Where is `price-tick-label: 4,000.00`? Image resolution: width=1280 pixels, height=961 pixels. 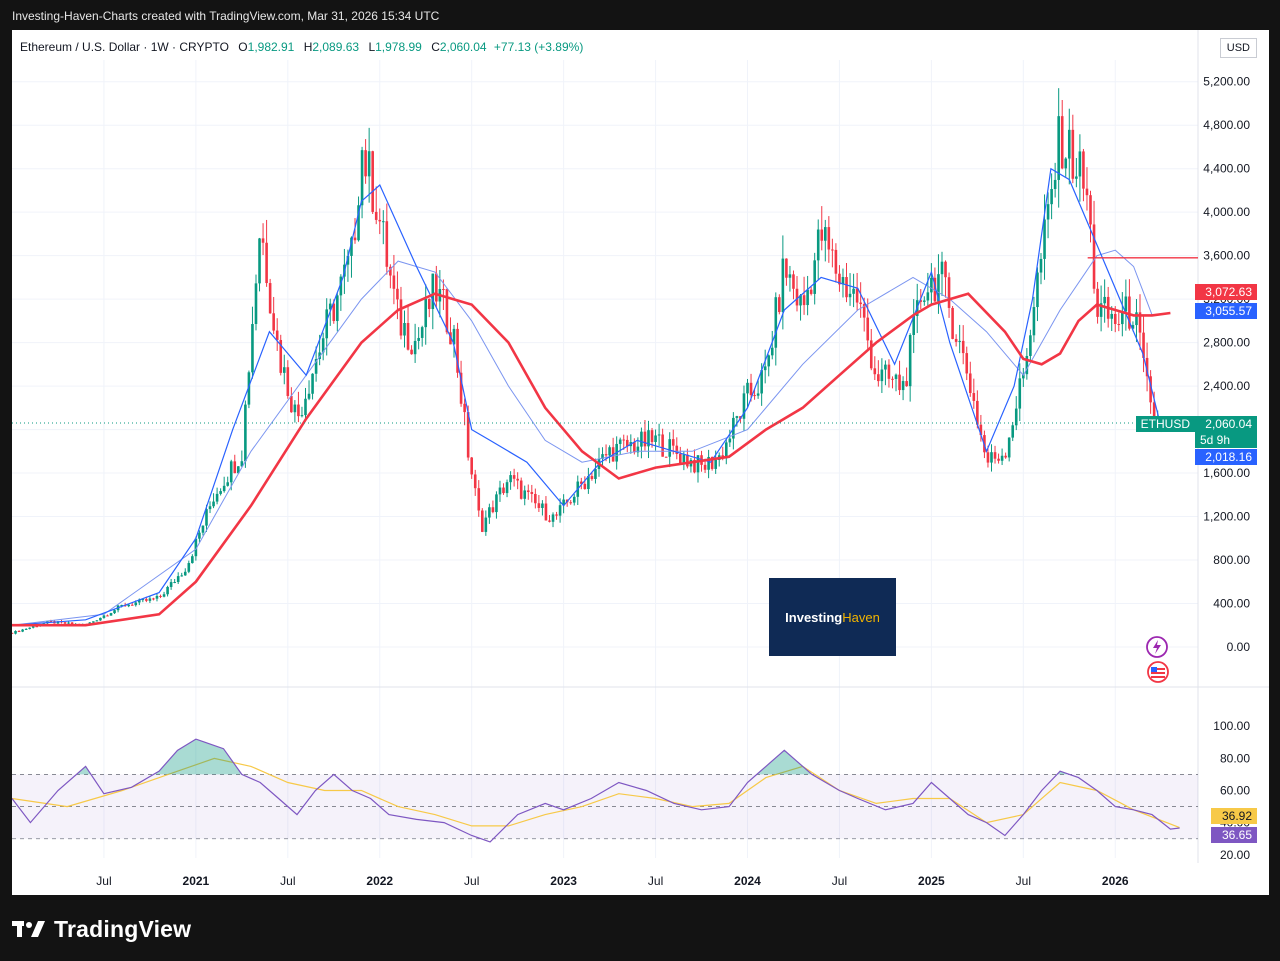
price-tick-label: 4,000.00 is located at coordinates (1226, 212).